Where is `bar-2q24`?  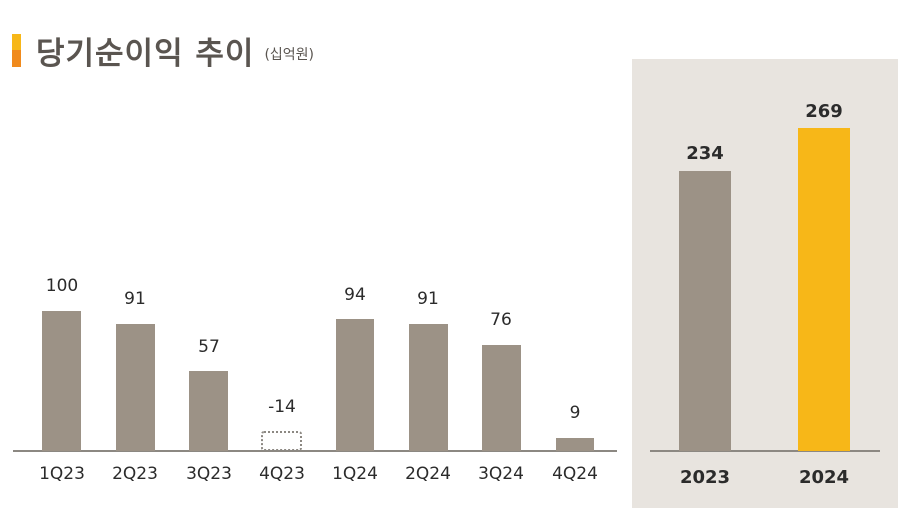
bar-2q24 is located at coordinates (428, 387).